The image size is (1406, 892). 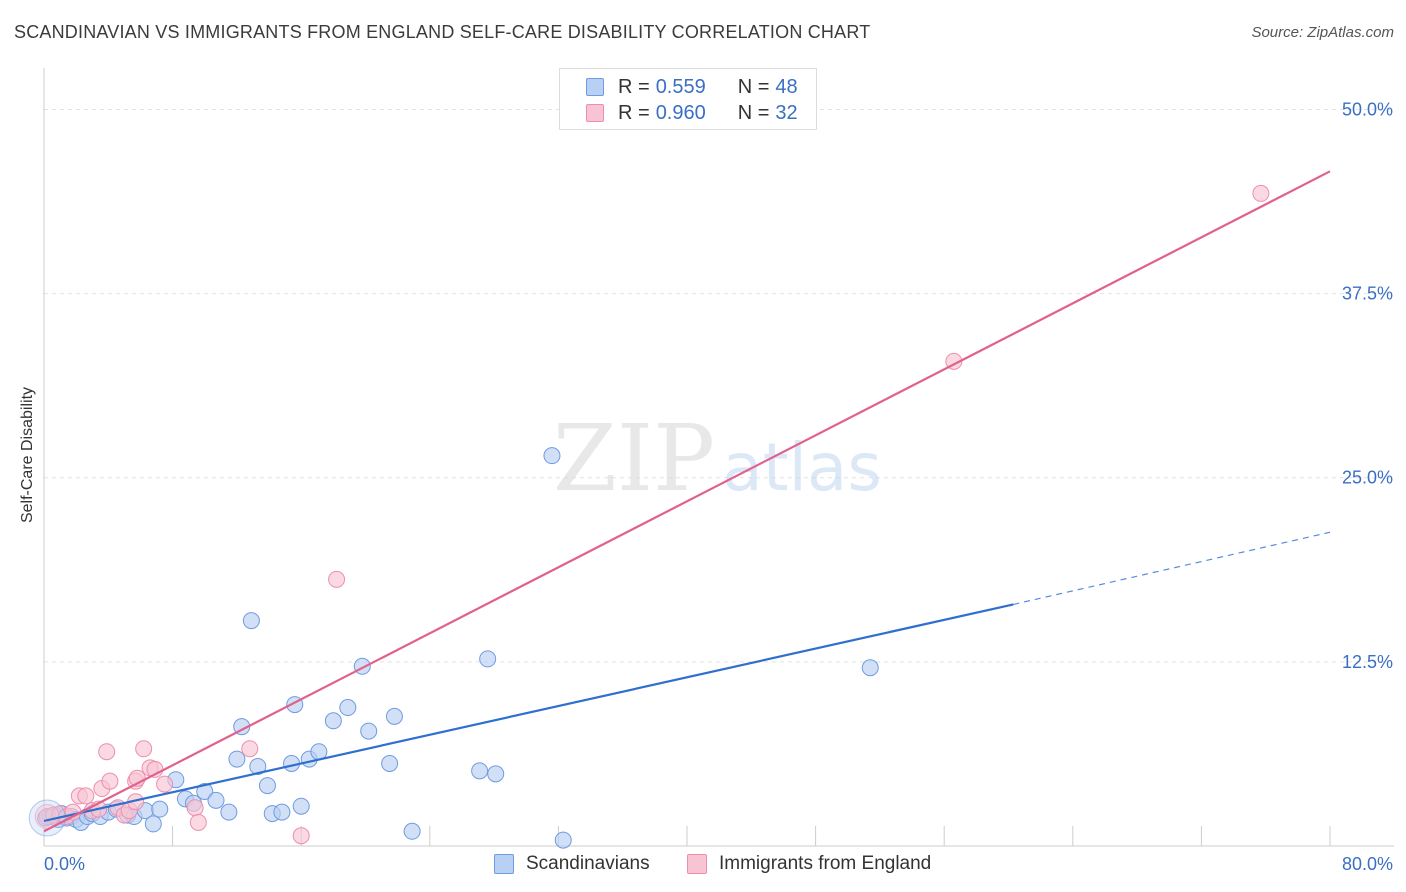 I want to click on legend-swatch-blue, so click(x=595, y=87).